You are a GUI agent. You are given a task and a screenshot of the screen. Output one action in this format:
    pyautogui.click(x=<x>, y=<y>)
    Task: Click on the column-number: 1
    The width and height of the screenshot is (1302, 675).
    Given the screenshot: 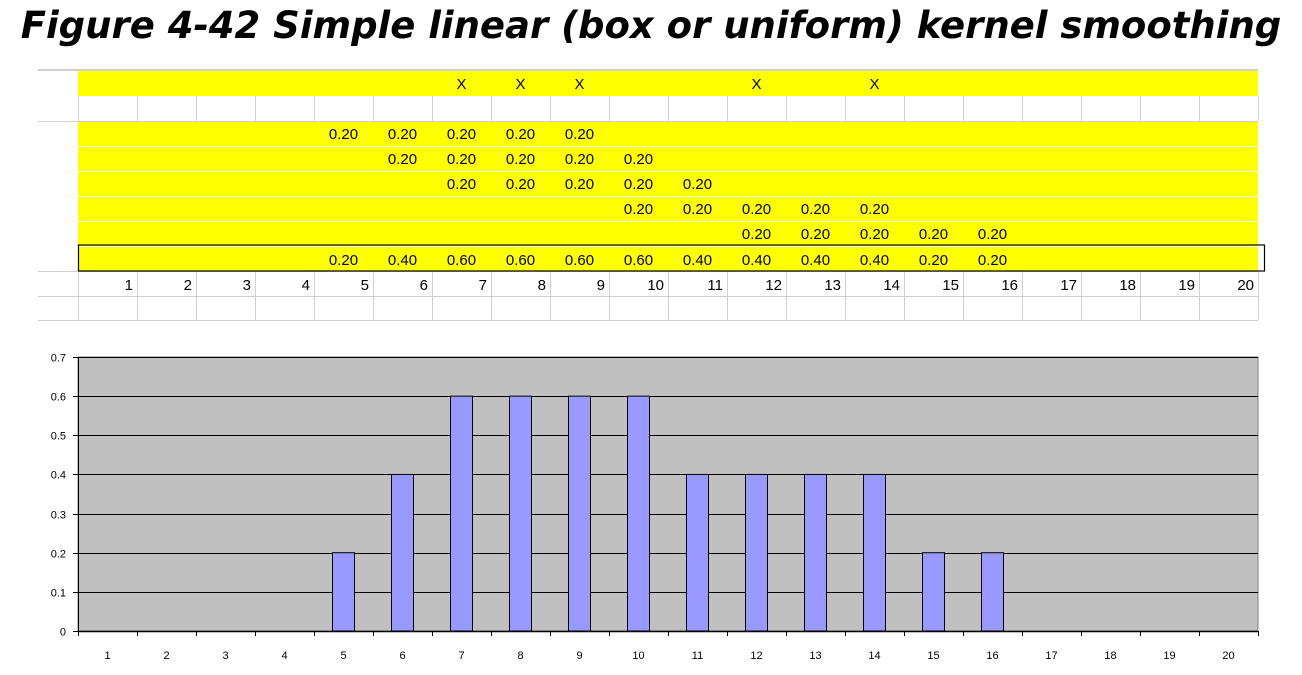 What is the action you would take?
    pyautogui.click(x=129, y=285)
    